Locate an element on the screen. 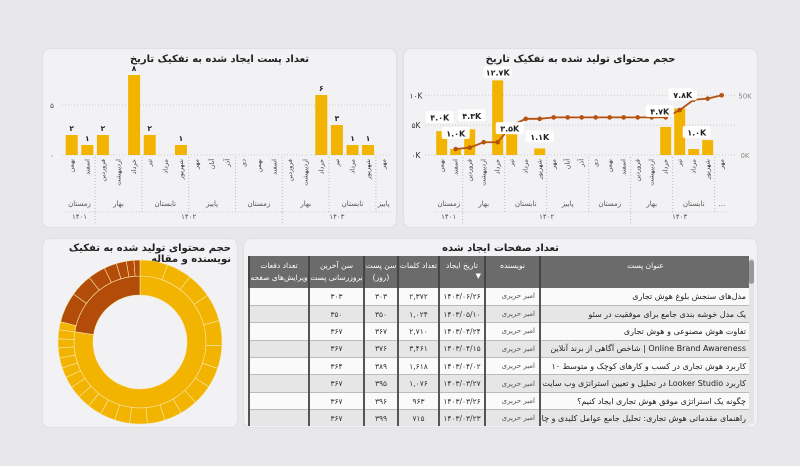 This screenshot has width=800, height=466. column-header: عنوان پست is located at coordinates (644, 272).